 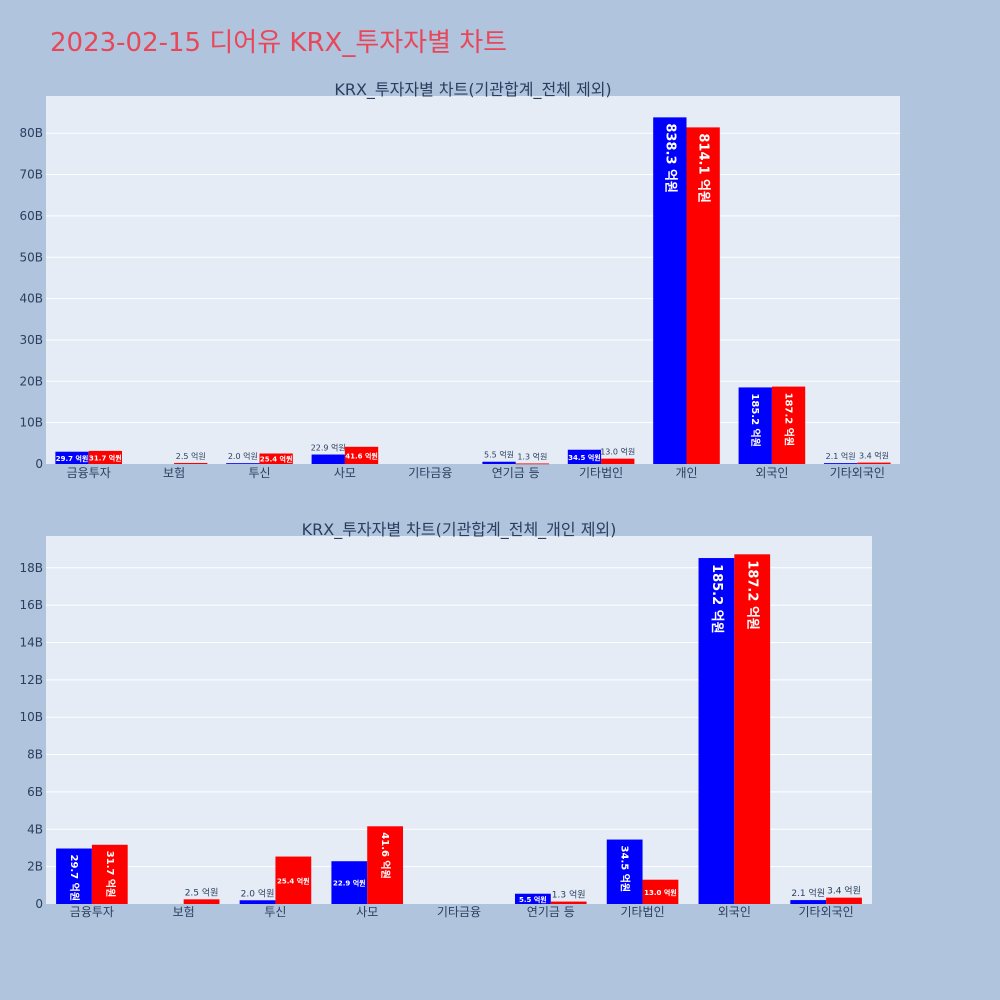 I want to click on x-tick-label: 기타법인, so click(x=601, y=473).